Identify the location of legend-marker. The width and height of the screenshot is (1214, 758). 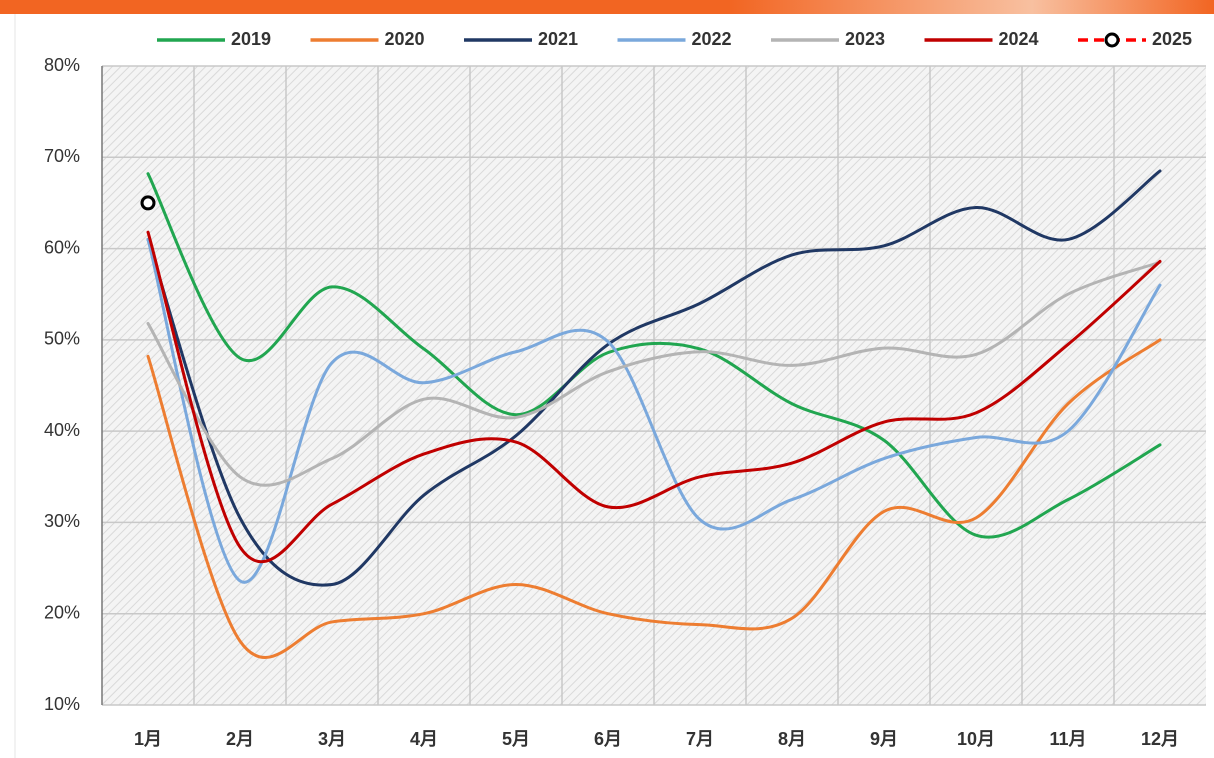
(1112, 40).